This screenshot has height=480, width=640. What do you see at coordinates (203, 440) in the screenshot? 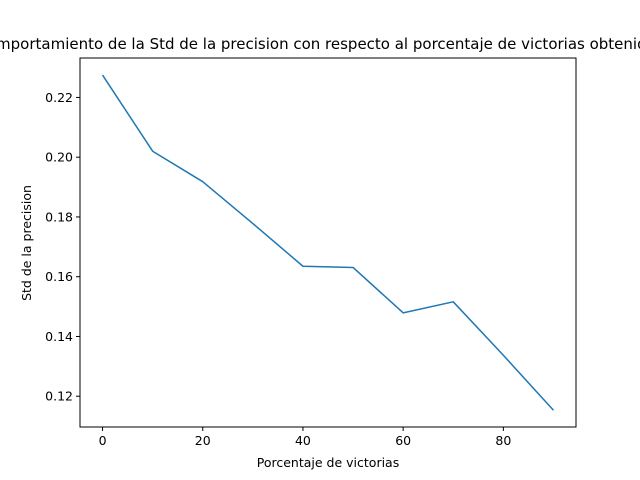
I see `x-tick-label: 20` at bounding box center [203, 440].